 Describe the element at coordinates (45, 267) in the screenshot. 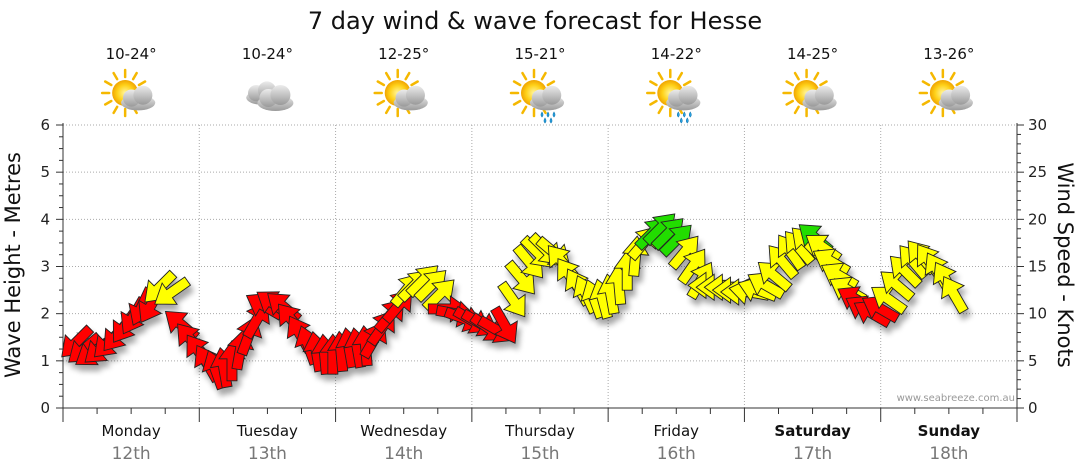

I see `y-left-tick-label: 3` at that location.